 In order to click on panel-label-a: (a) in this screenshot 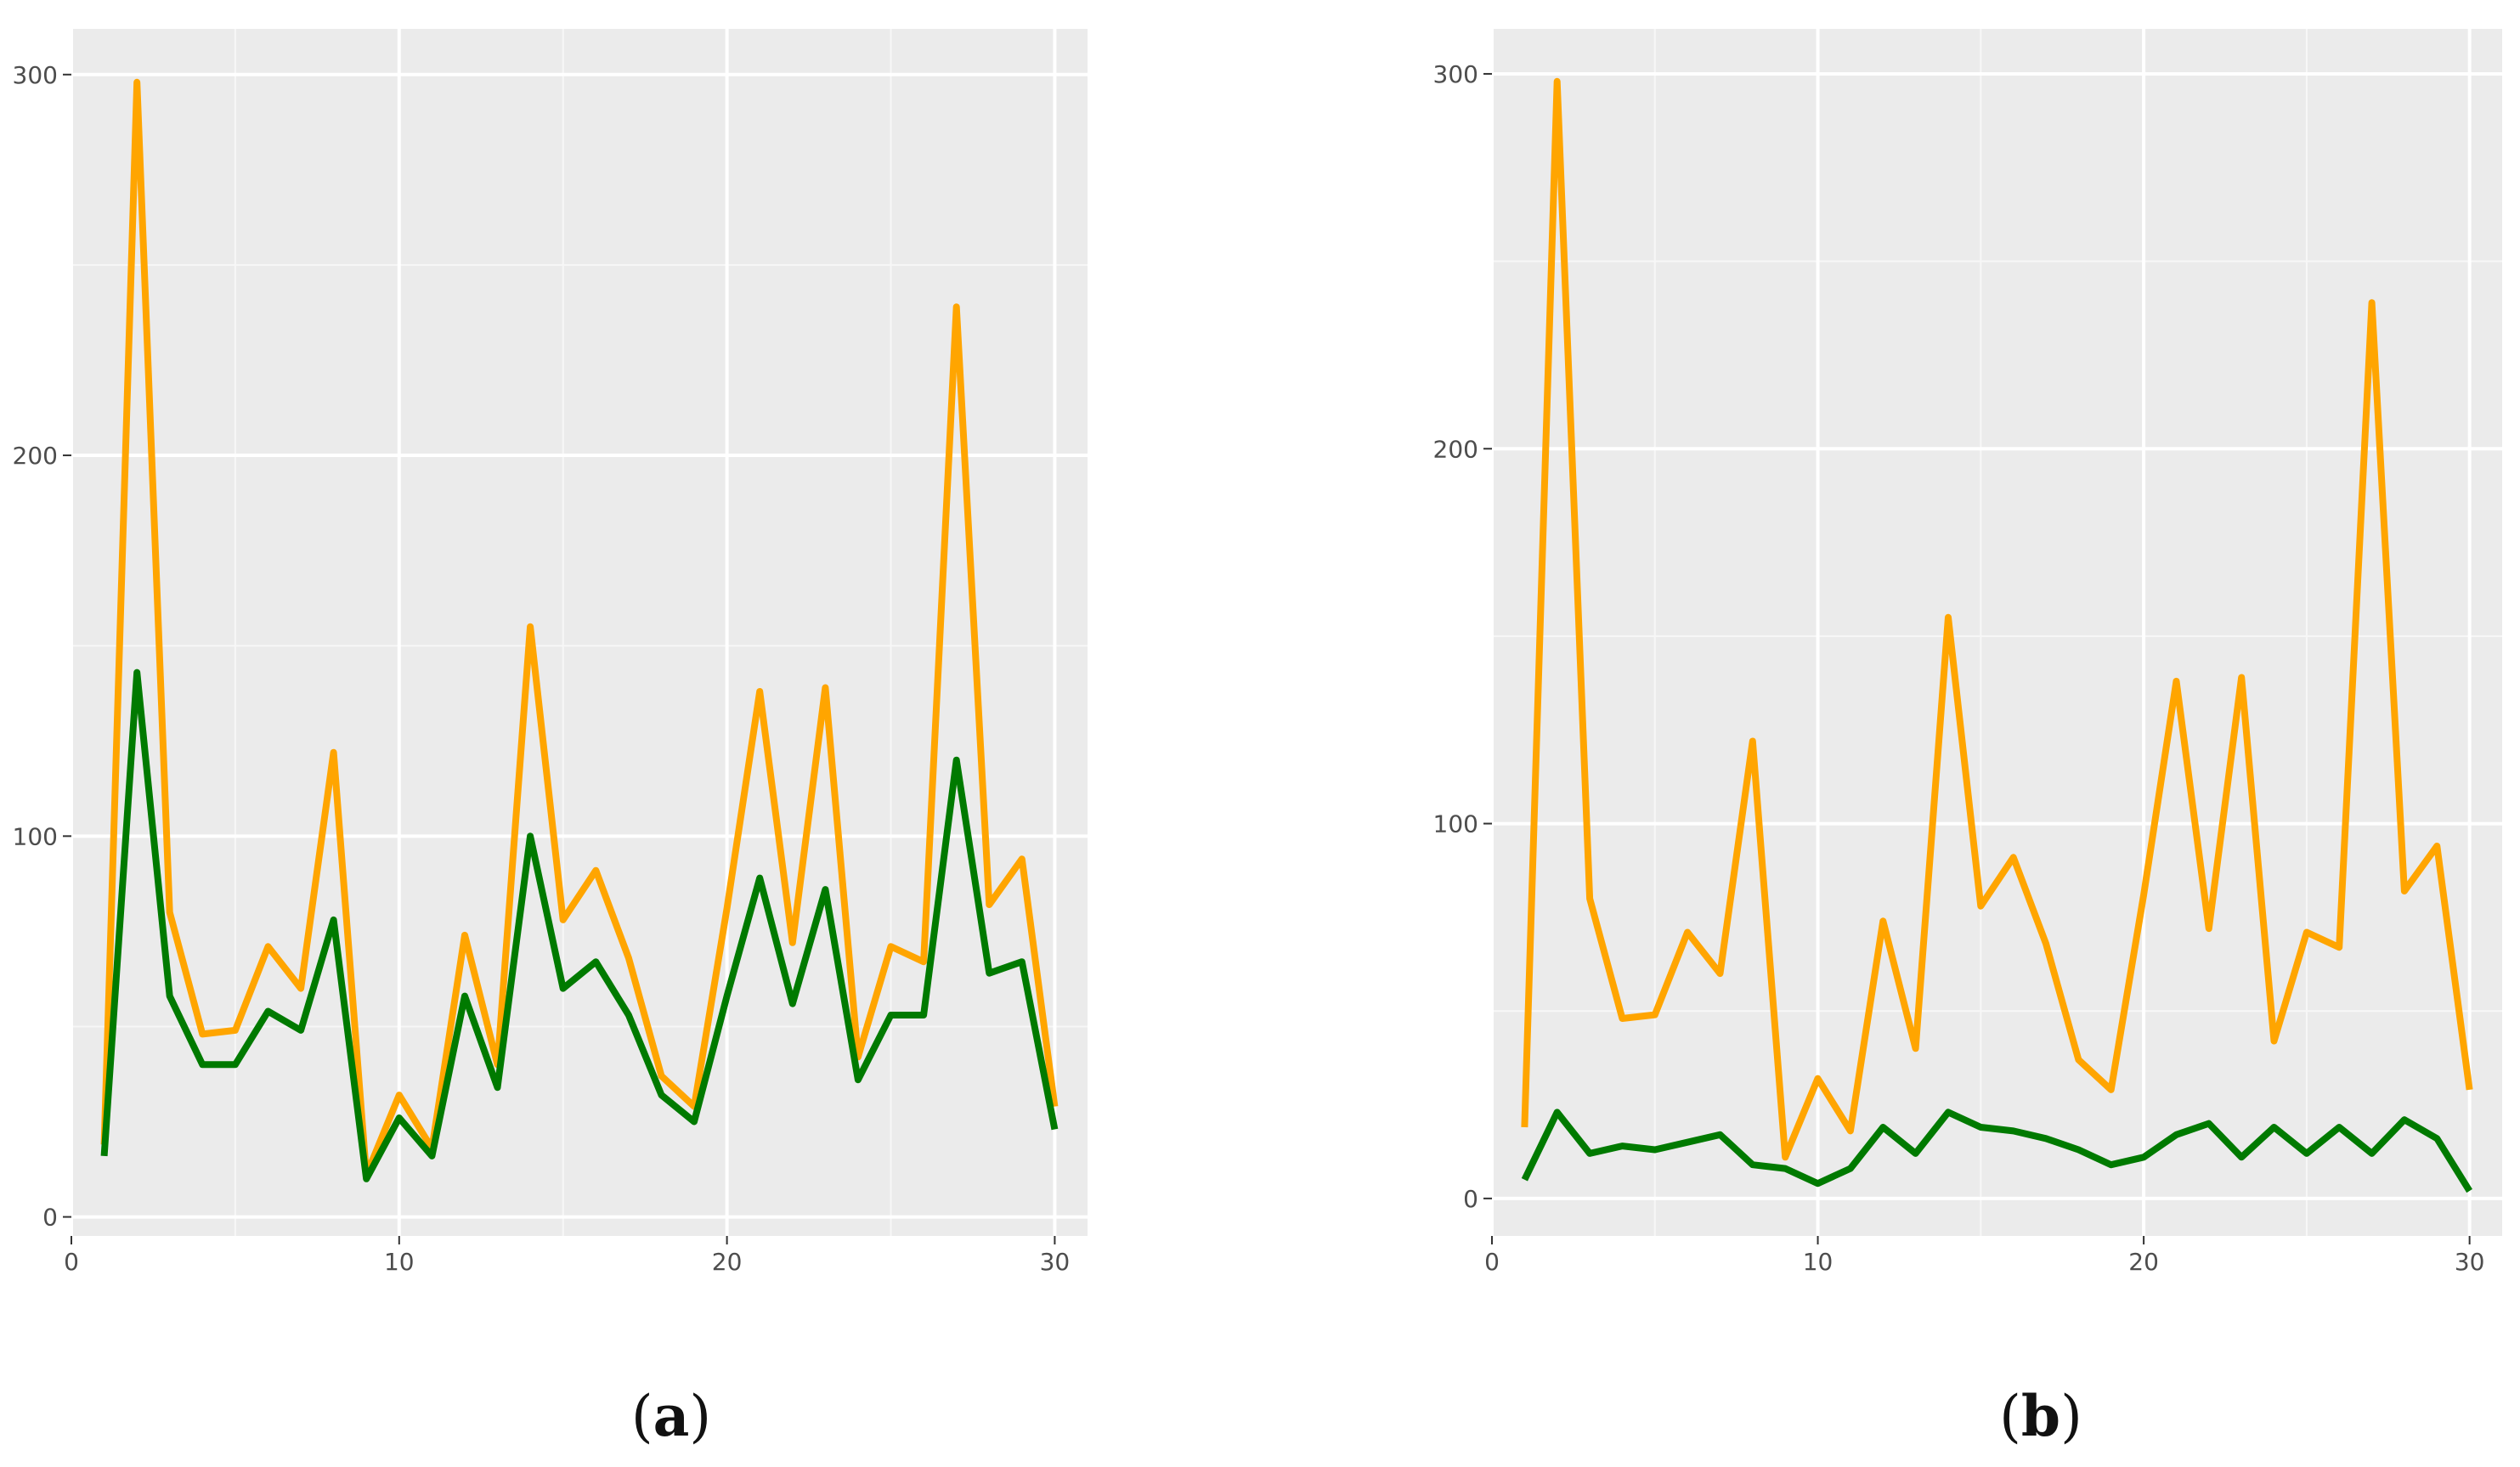, I will do `click(671, 1416)`.